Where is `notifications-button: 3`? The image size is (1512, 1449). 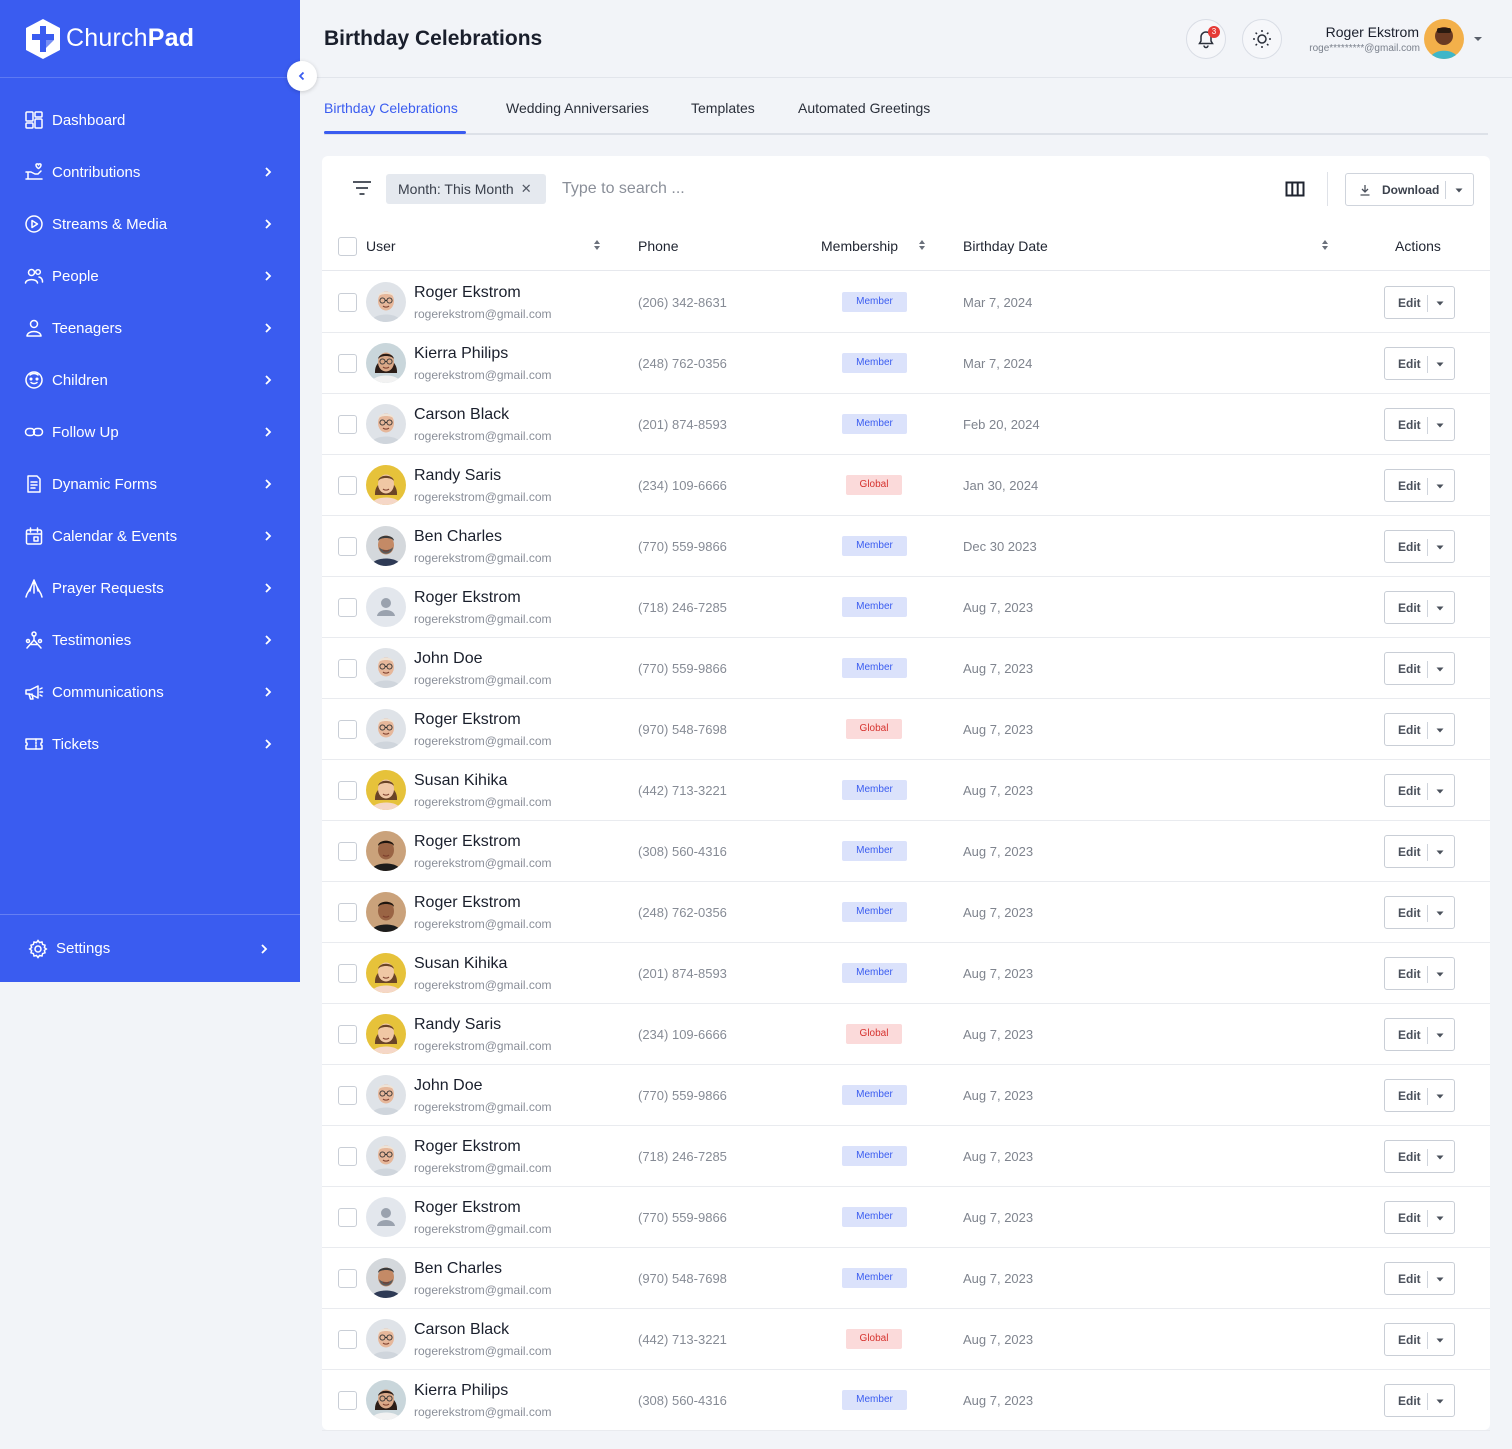 notifications-button: 3 is located at coordinates (1206, 39).